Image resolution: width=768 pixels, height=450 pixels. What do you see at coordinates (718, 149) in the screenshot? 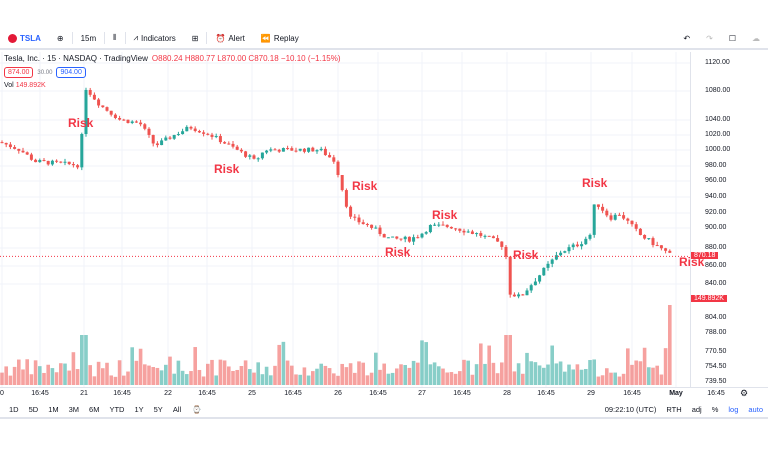
I see `price-tick: 1000.00` at bounding box center [718, 149].